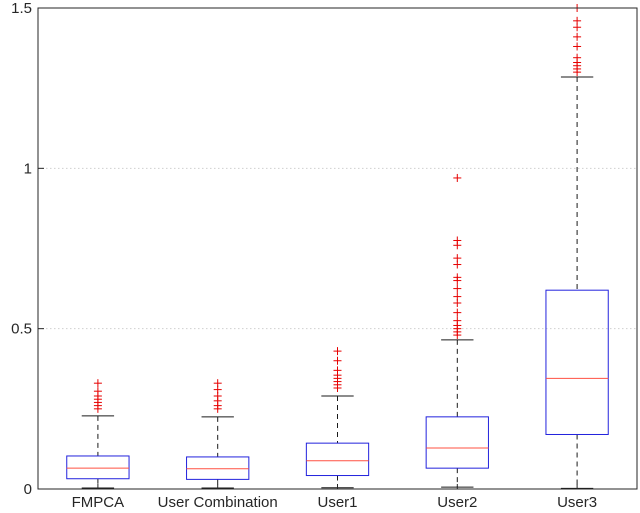  Describe the element at coordinates (577, 502) in the screenshot. I see `x-tick-label: User3` at that location.